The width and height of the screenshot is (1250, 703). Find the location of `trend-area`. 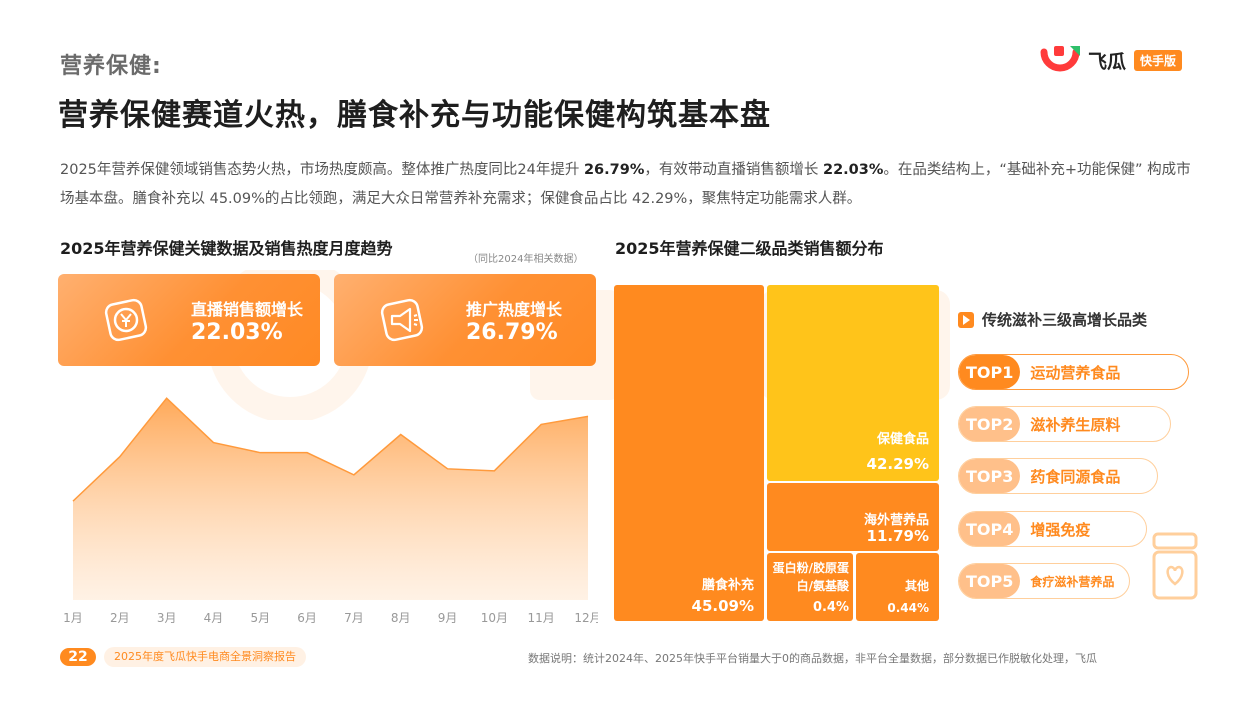

trend-area is located at coordinates (330, 499).